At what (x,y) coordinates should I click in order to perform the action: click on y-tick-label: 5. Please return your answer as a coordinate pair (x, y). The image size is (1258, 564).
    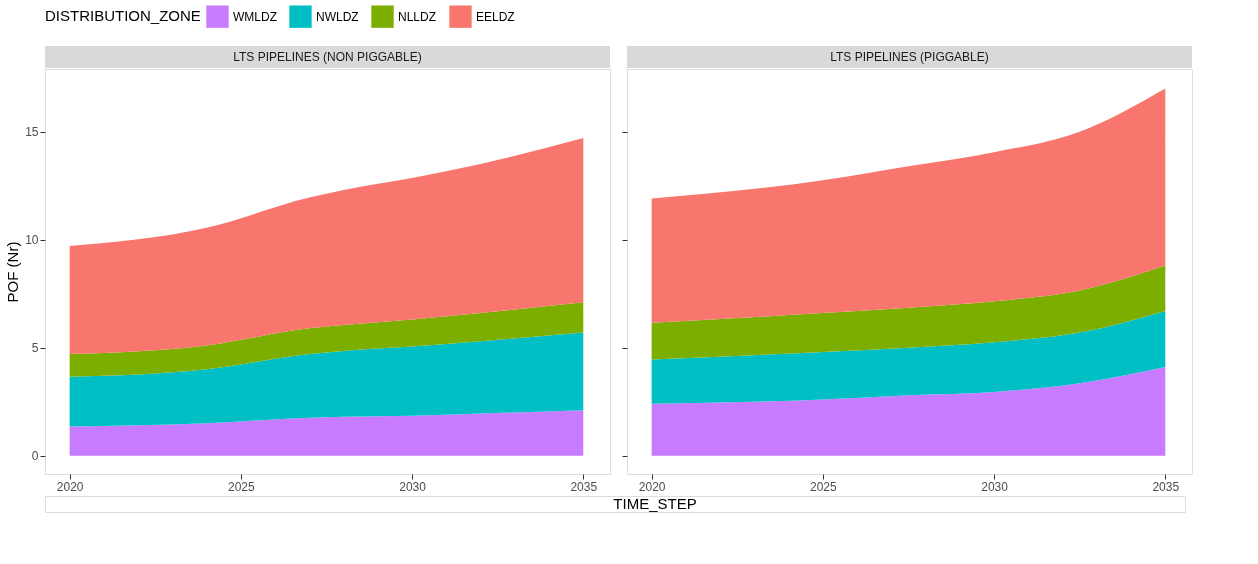
    Looking at the image, I should click on (35, 348).